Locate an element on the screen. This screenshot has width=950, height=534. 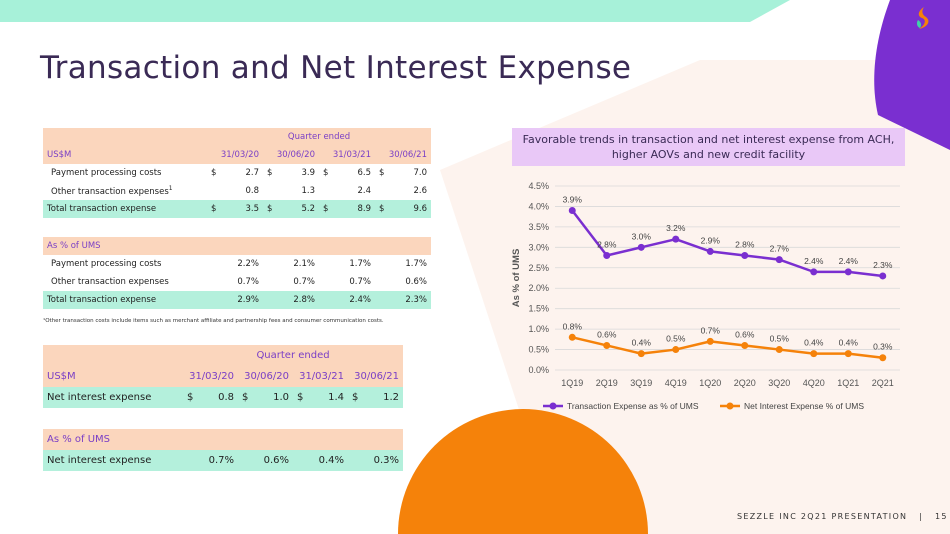
data-label: 2.3% is located at coordinates (883, 265).